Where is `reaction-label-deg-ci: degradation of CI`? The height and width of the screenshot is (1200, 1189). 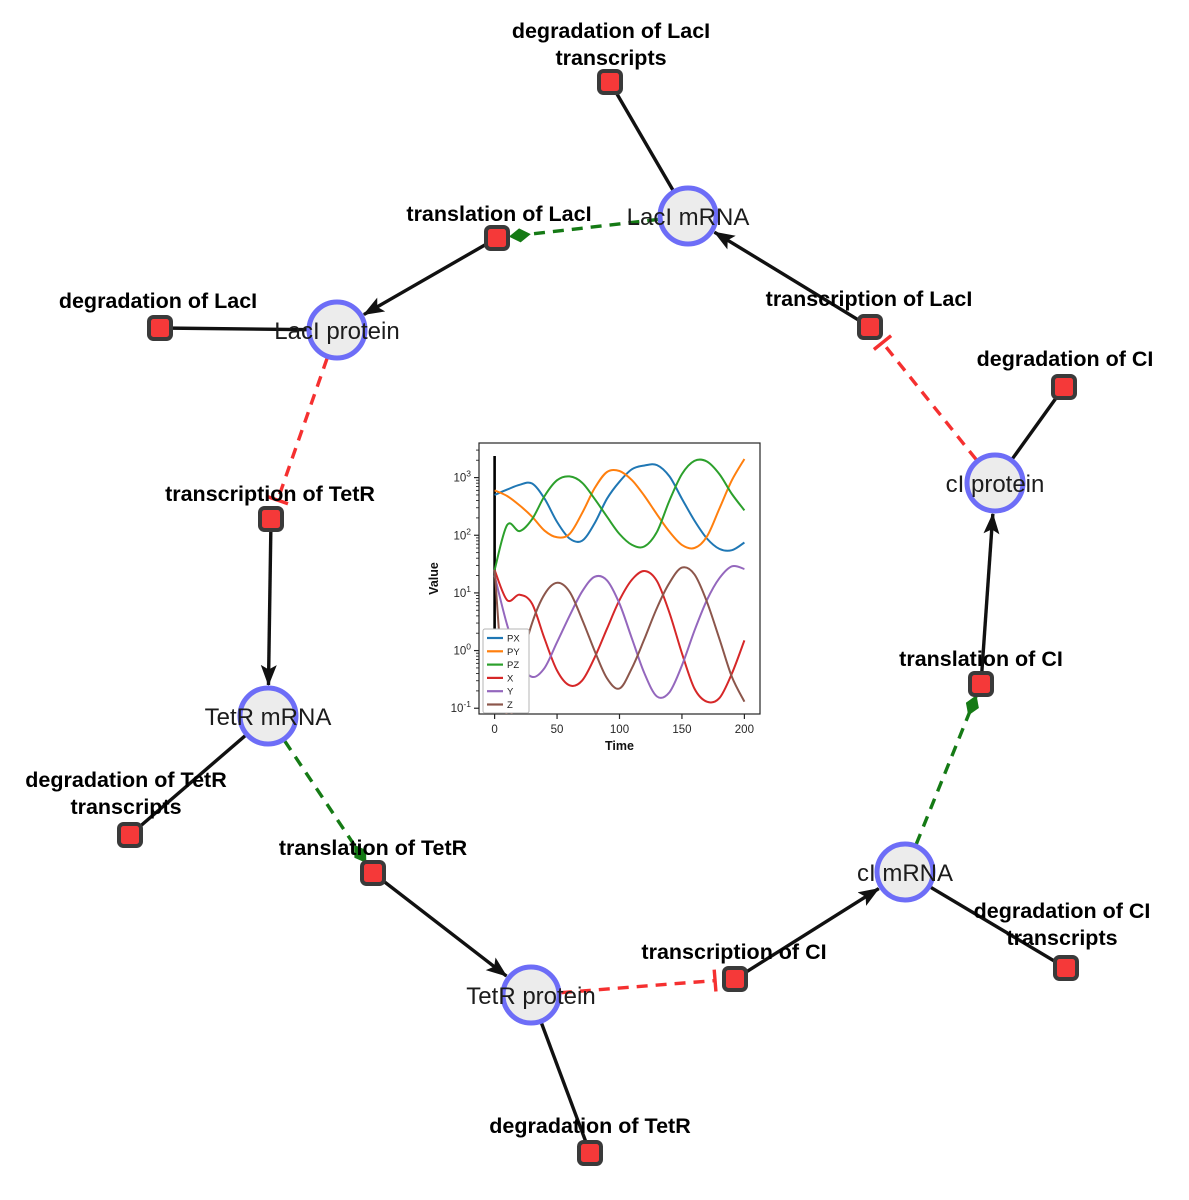 reaction-label-deg-ci: degradation of CI is located at coordinates (1065, 359).